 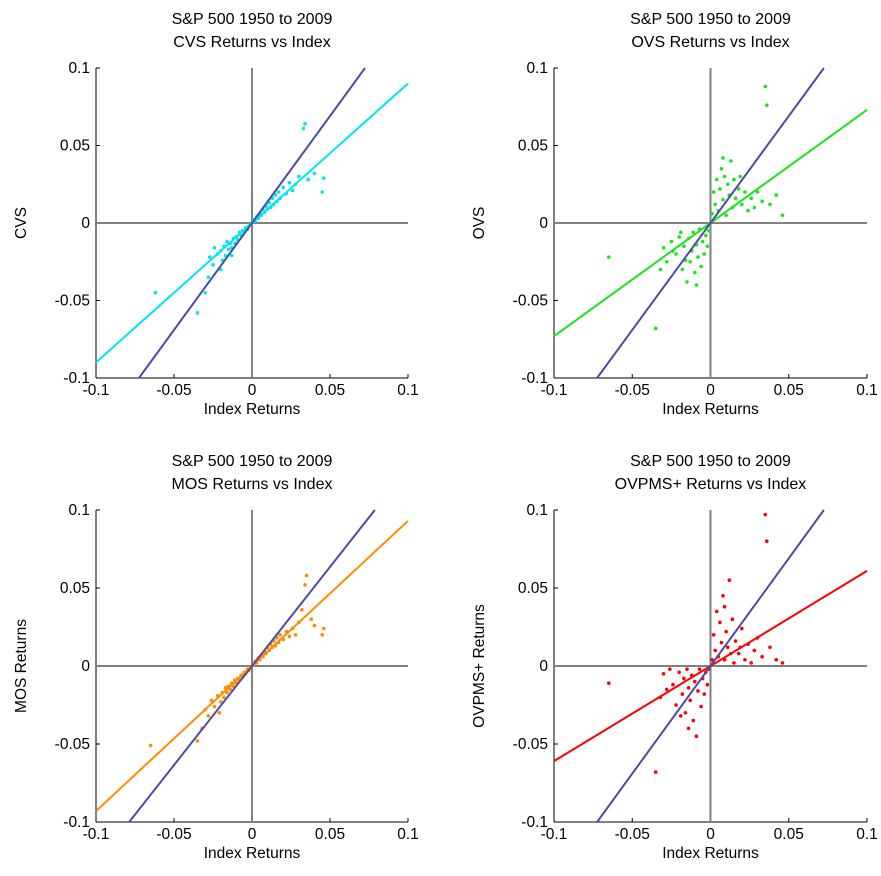 What do you see at coordinates (867, 834) in the screenshot?
I see `x-tick-label: 0.1` at bounding box center [867, 834].